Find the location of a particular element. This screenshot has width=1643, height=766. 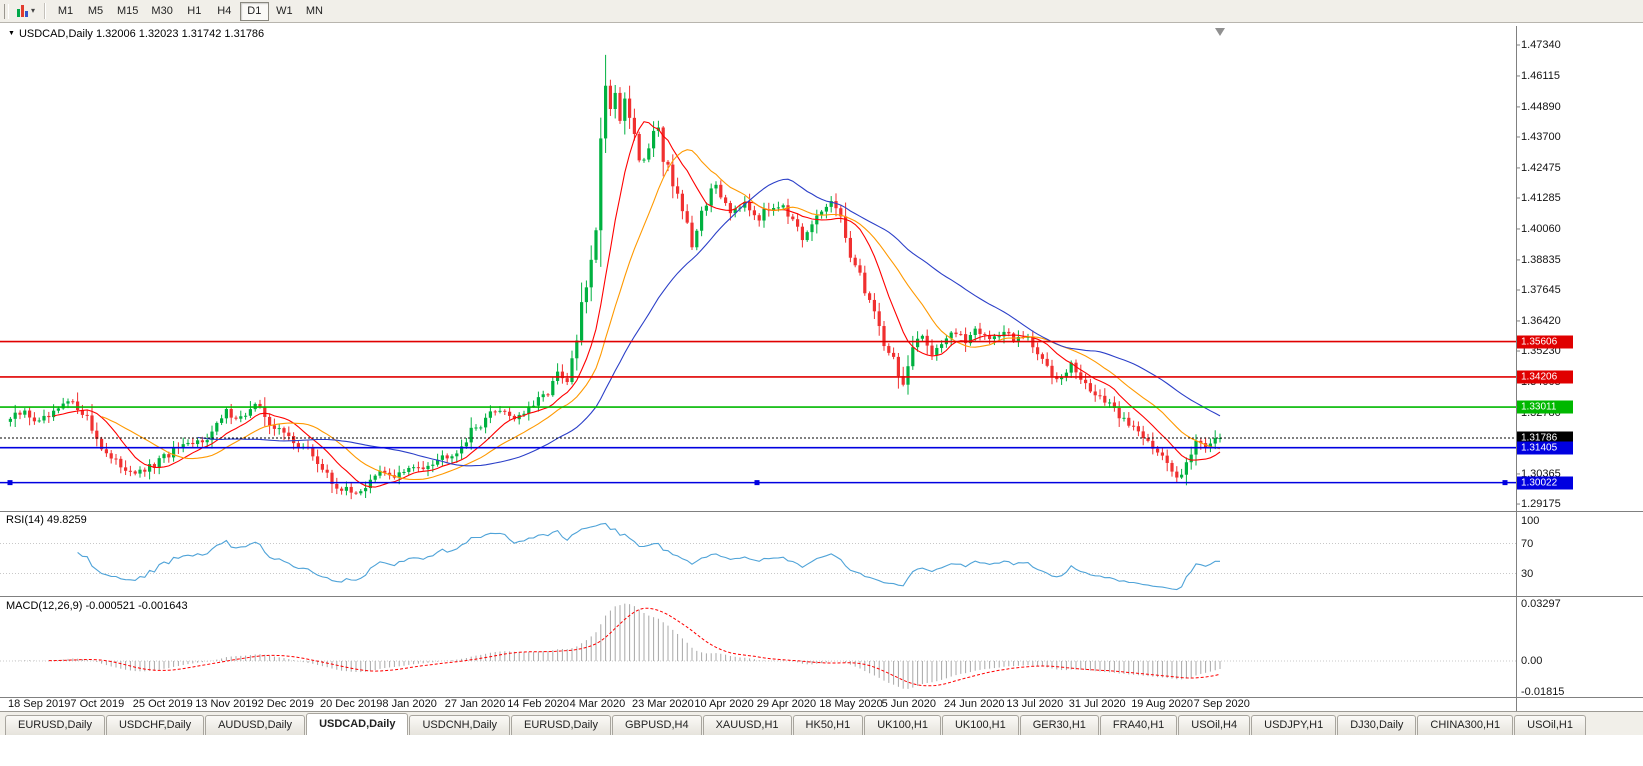

toolbar-grip is located at coordinates (6, 11).